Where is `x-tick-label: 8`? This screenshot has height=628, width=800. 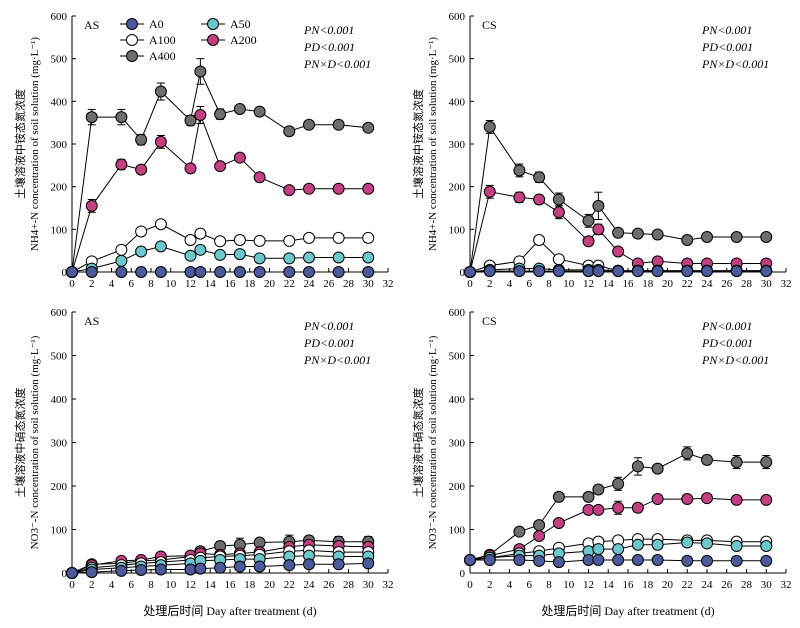
x-tick-label: 8 is located at coordinates (151, 284).